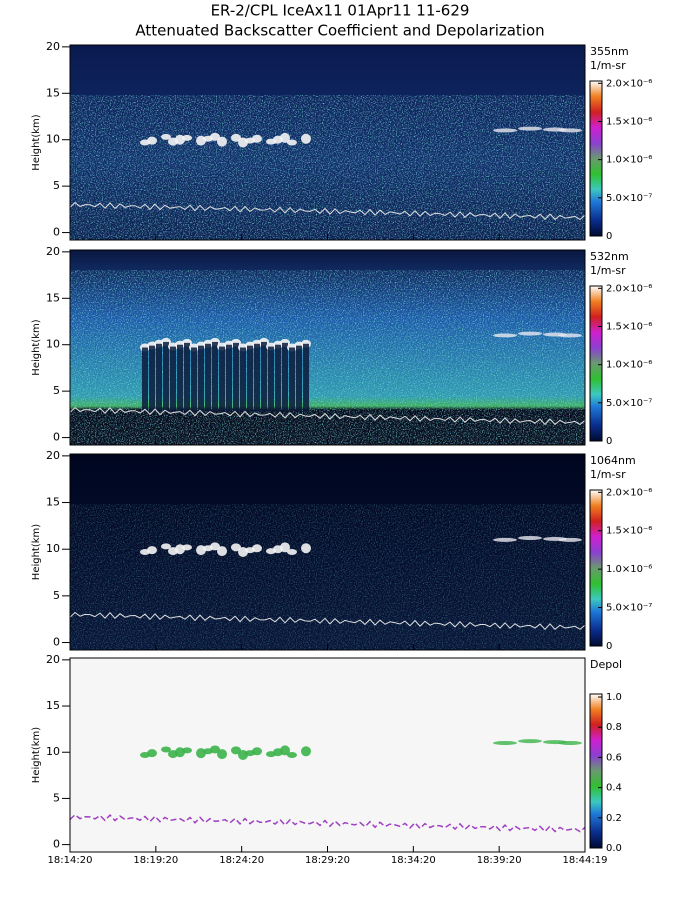 This screenshot has height=911, width=680. I want to click on colorbar-tick-label: 0.6, so click(614, 757).